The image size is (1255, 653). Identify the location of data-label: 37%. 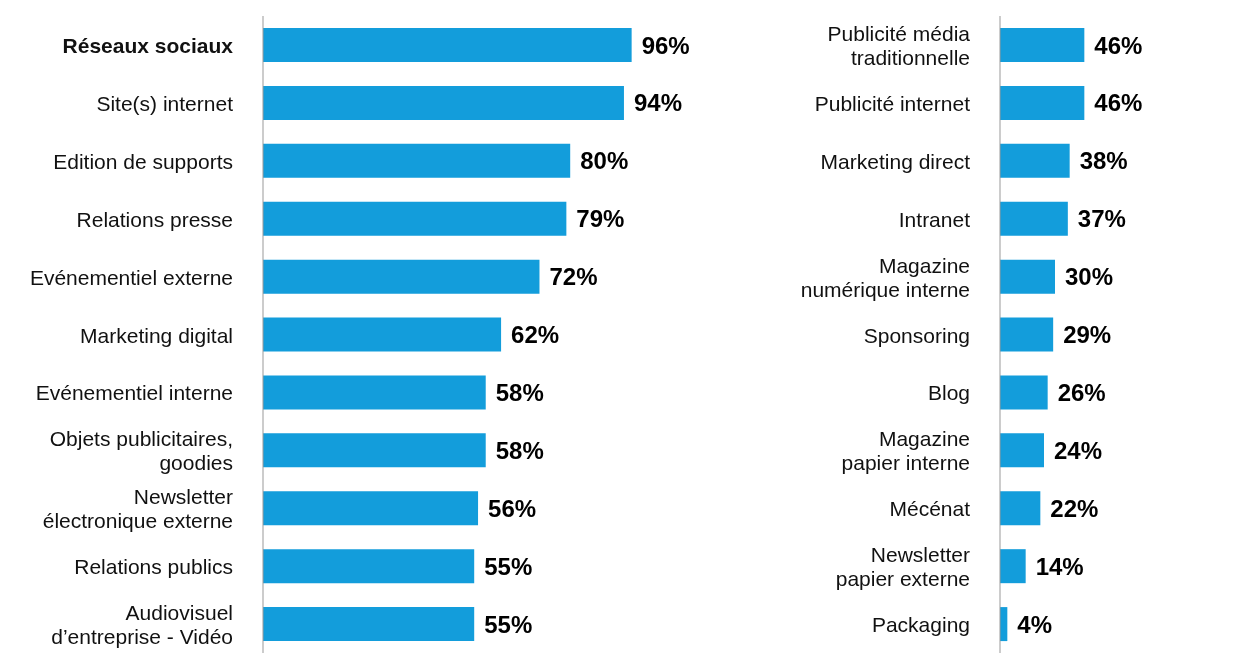
(1101, 219).